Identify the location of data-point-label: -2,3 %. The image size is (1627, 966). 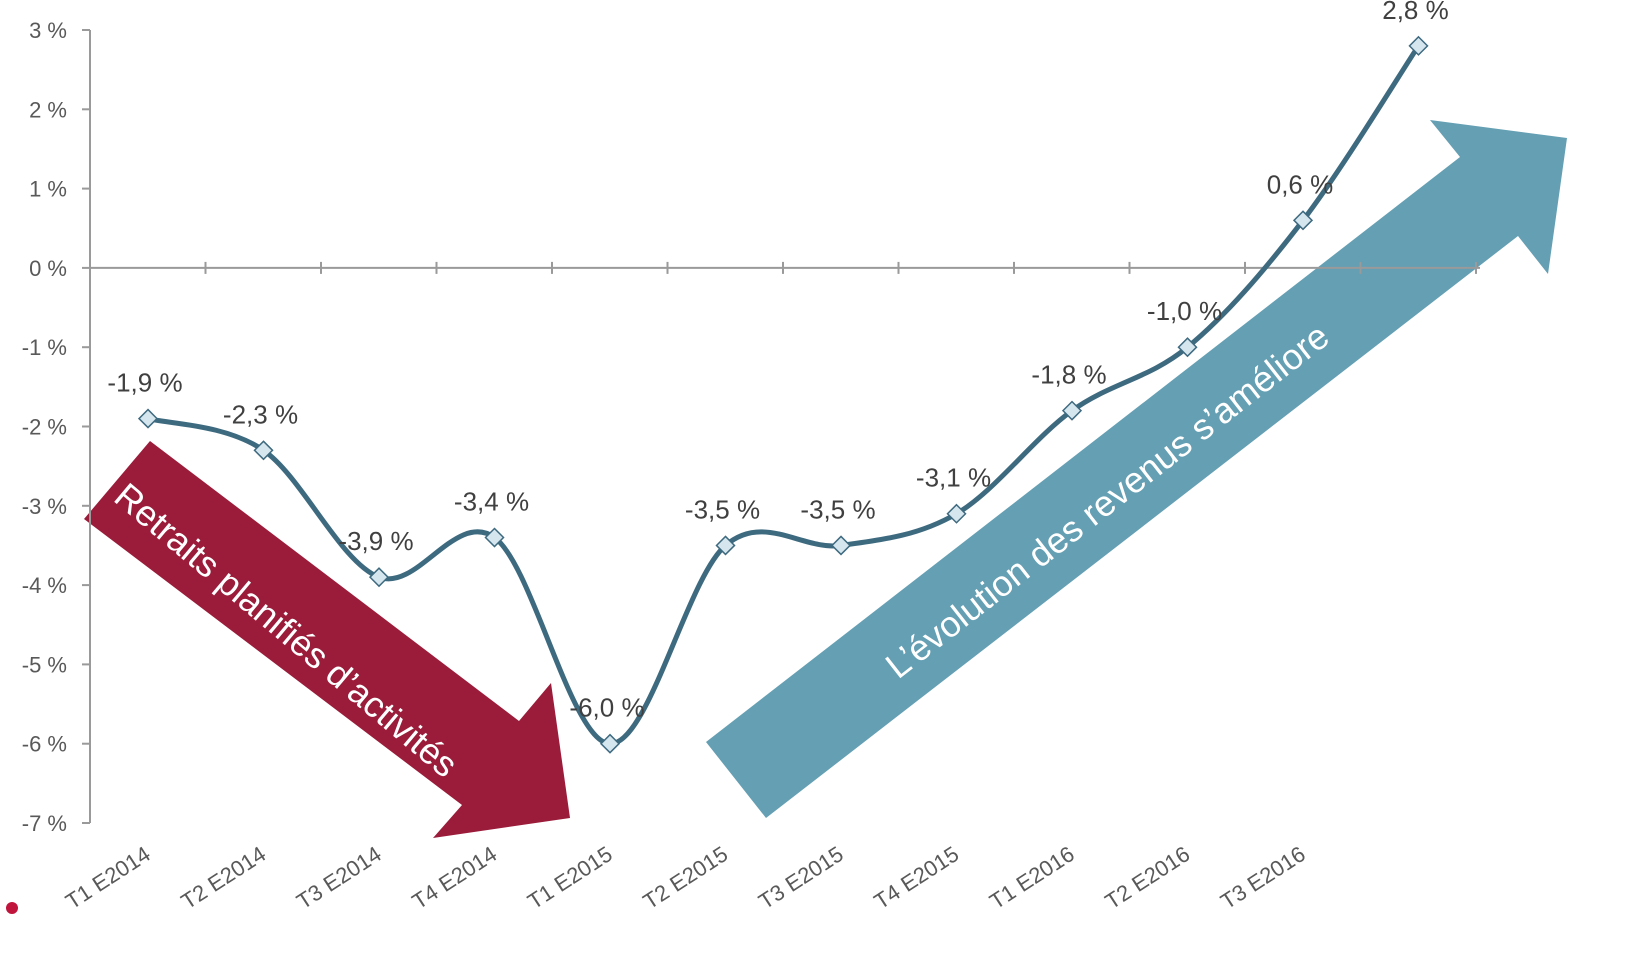
(260, 414).